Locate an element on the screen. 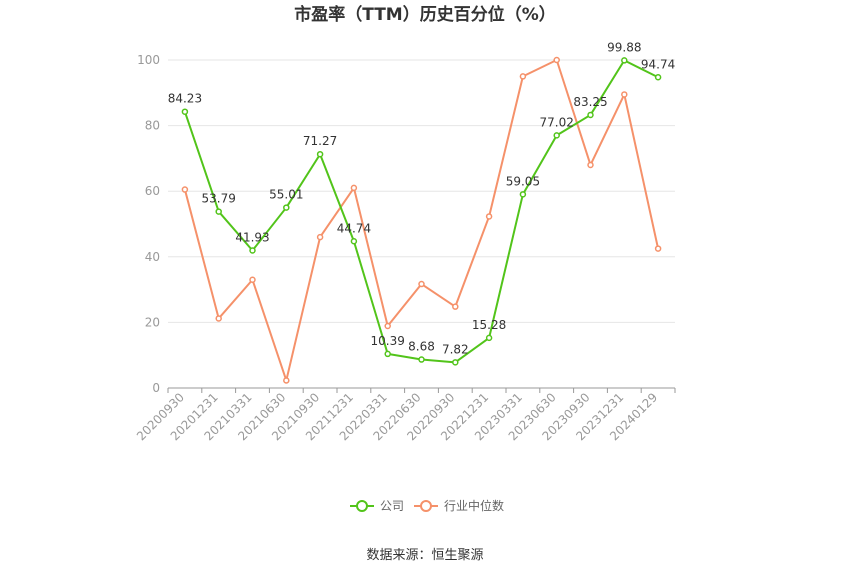 The image size is (850, 575). legend: 公司 行业中位数 is located at coordinates (427, 505).